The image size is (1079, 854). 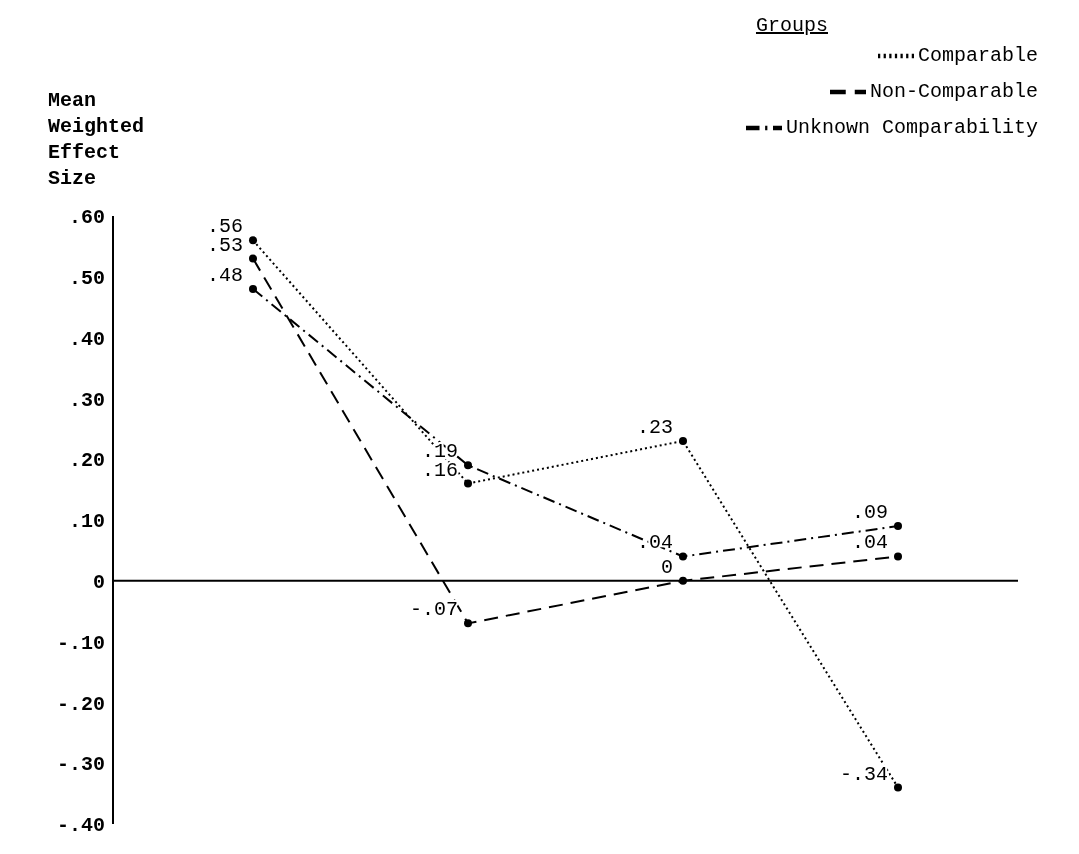 I want to click on data-label: .09, so click(x=869, y=513).